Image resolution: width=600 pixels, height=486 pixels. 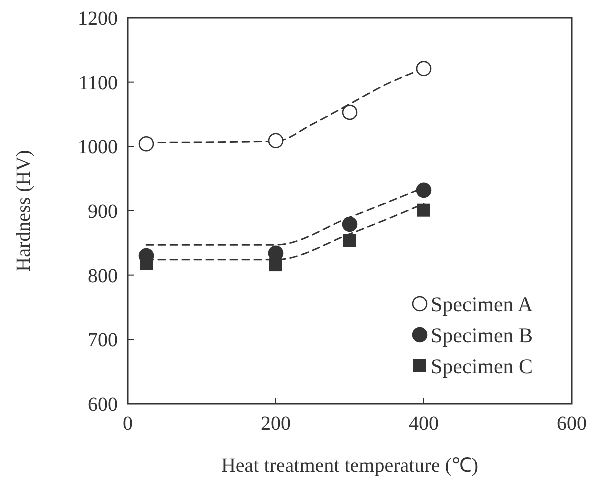 I want to click on y-axis-title: Hardness (HV), so click(x=24, y=211).